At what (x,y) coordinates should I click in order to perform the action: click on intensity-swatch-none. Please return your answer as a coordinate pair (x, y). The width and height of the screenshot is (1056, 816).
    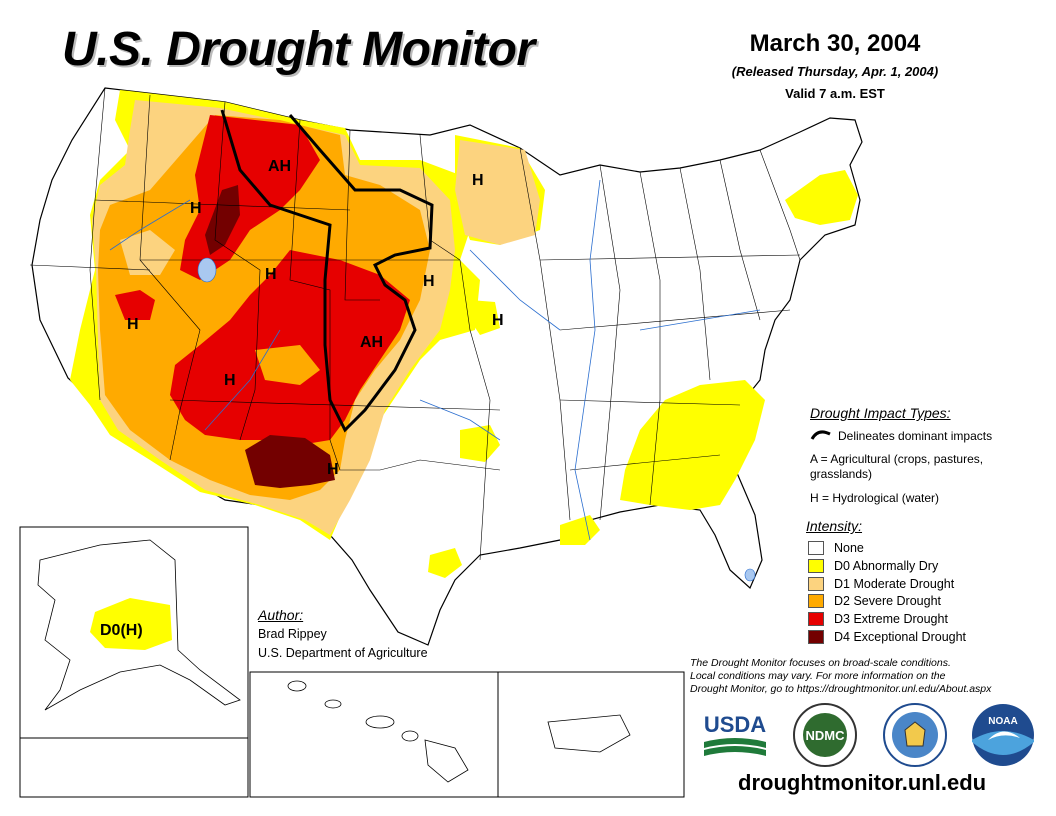
    Looking at the image, I should click on (816, 548).